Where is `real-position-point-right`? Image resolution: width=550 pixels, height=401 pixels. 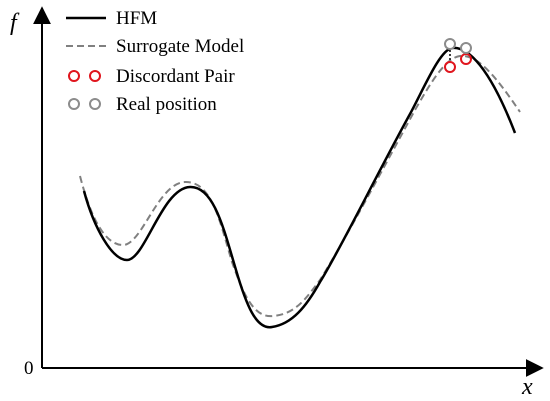 real-position-point-right is located at coordinates (466, 48).